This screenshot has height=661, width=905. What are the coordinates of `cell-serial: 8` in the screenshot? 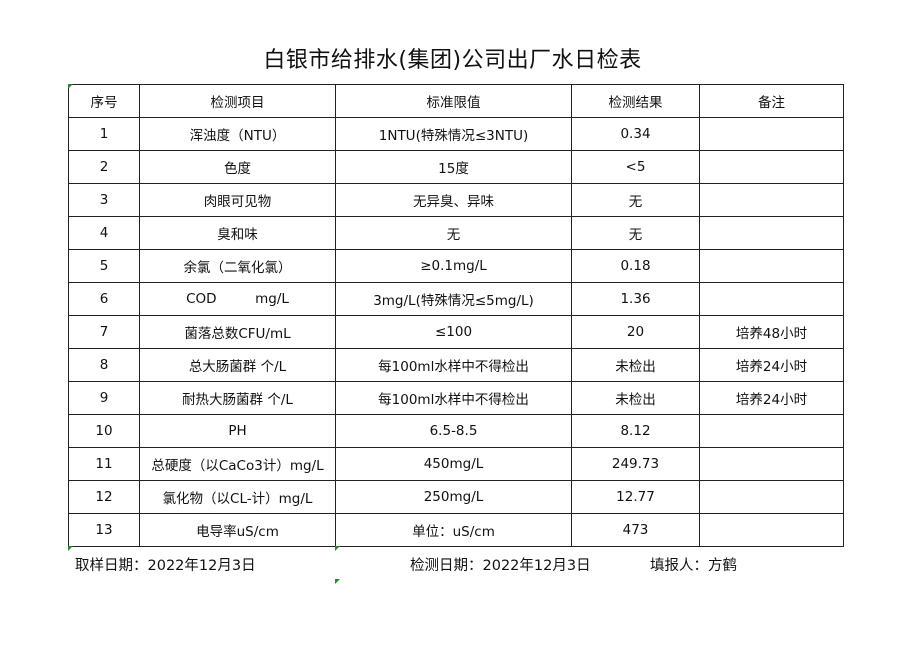 It's located at (104, 365).